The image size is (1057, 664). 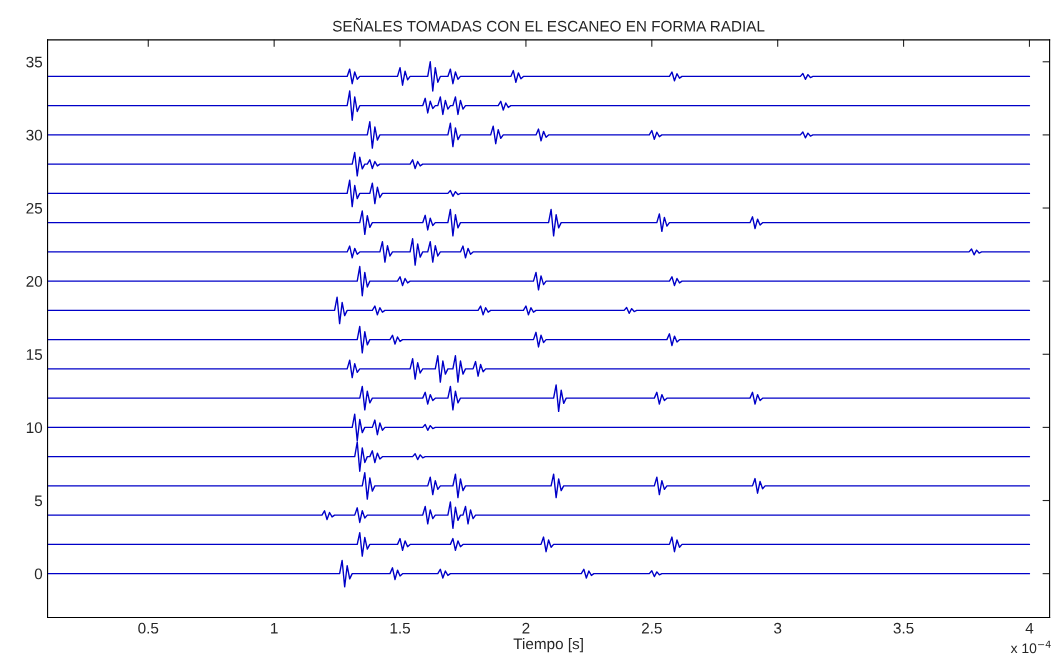 What do you see at coordinates (148, 628) in the screenshot?
I see `x-tick-label: 0.5` at bounding box center [148, 628].